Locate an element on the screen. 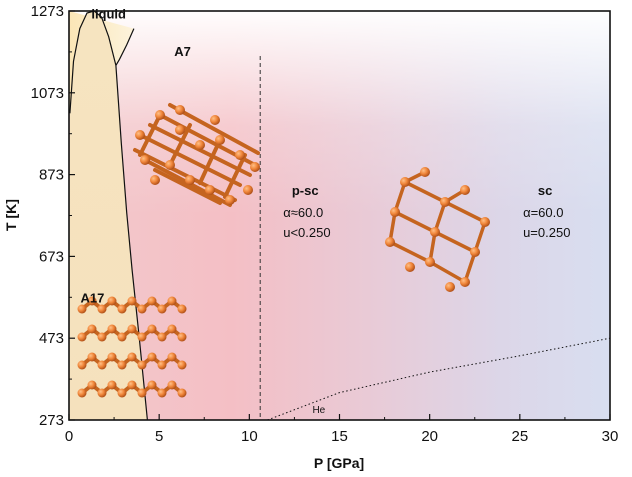  sc-param-1: α=60.0 is located at coordinates (543, 212).